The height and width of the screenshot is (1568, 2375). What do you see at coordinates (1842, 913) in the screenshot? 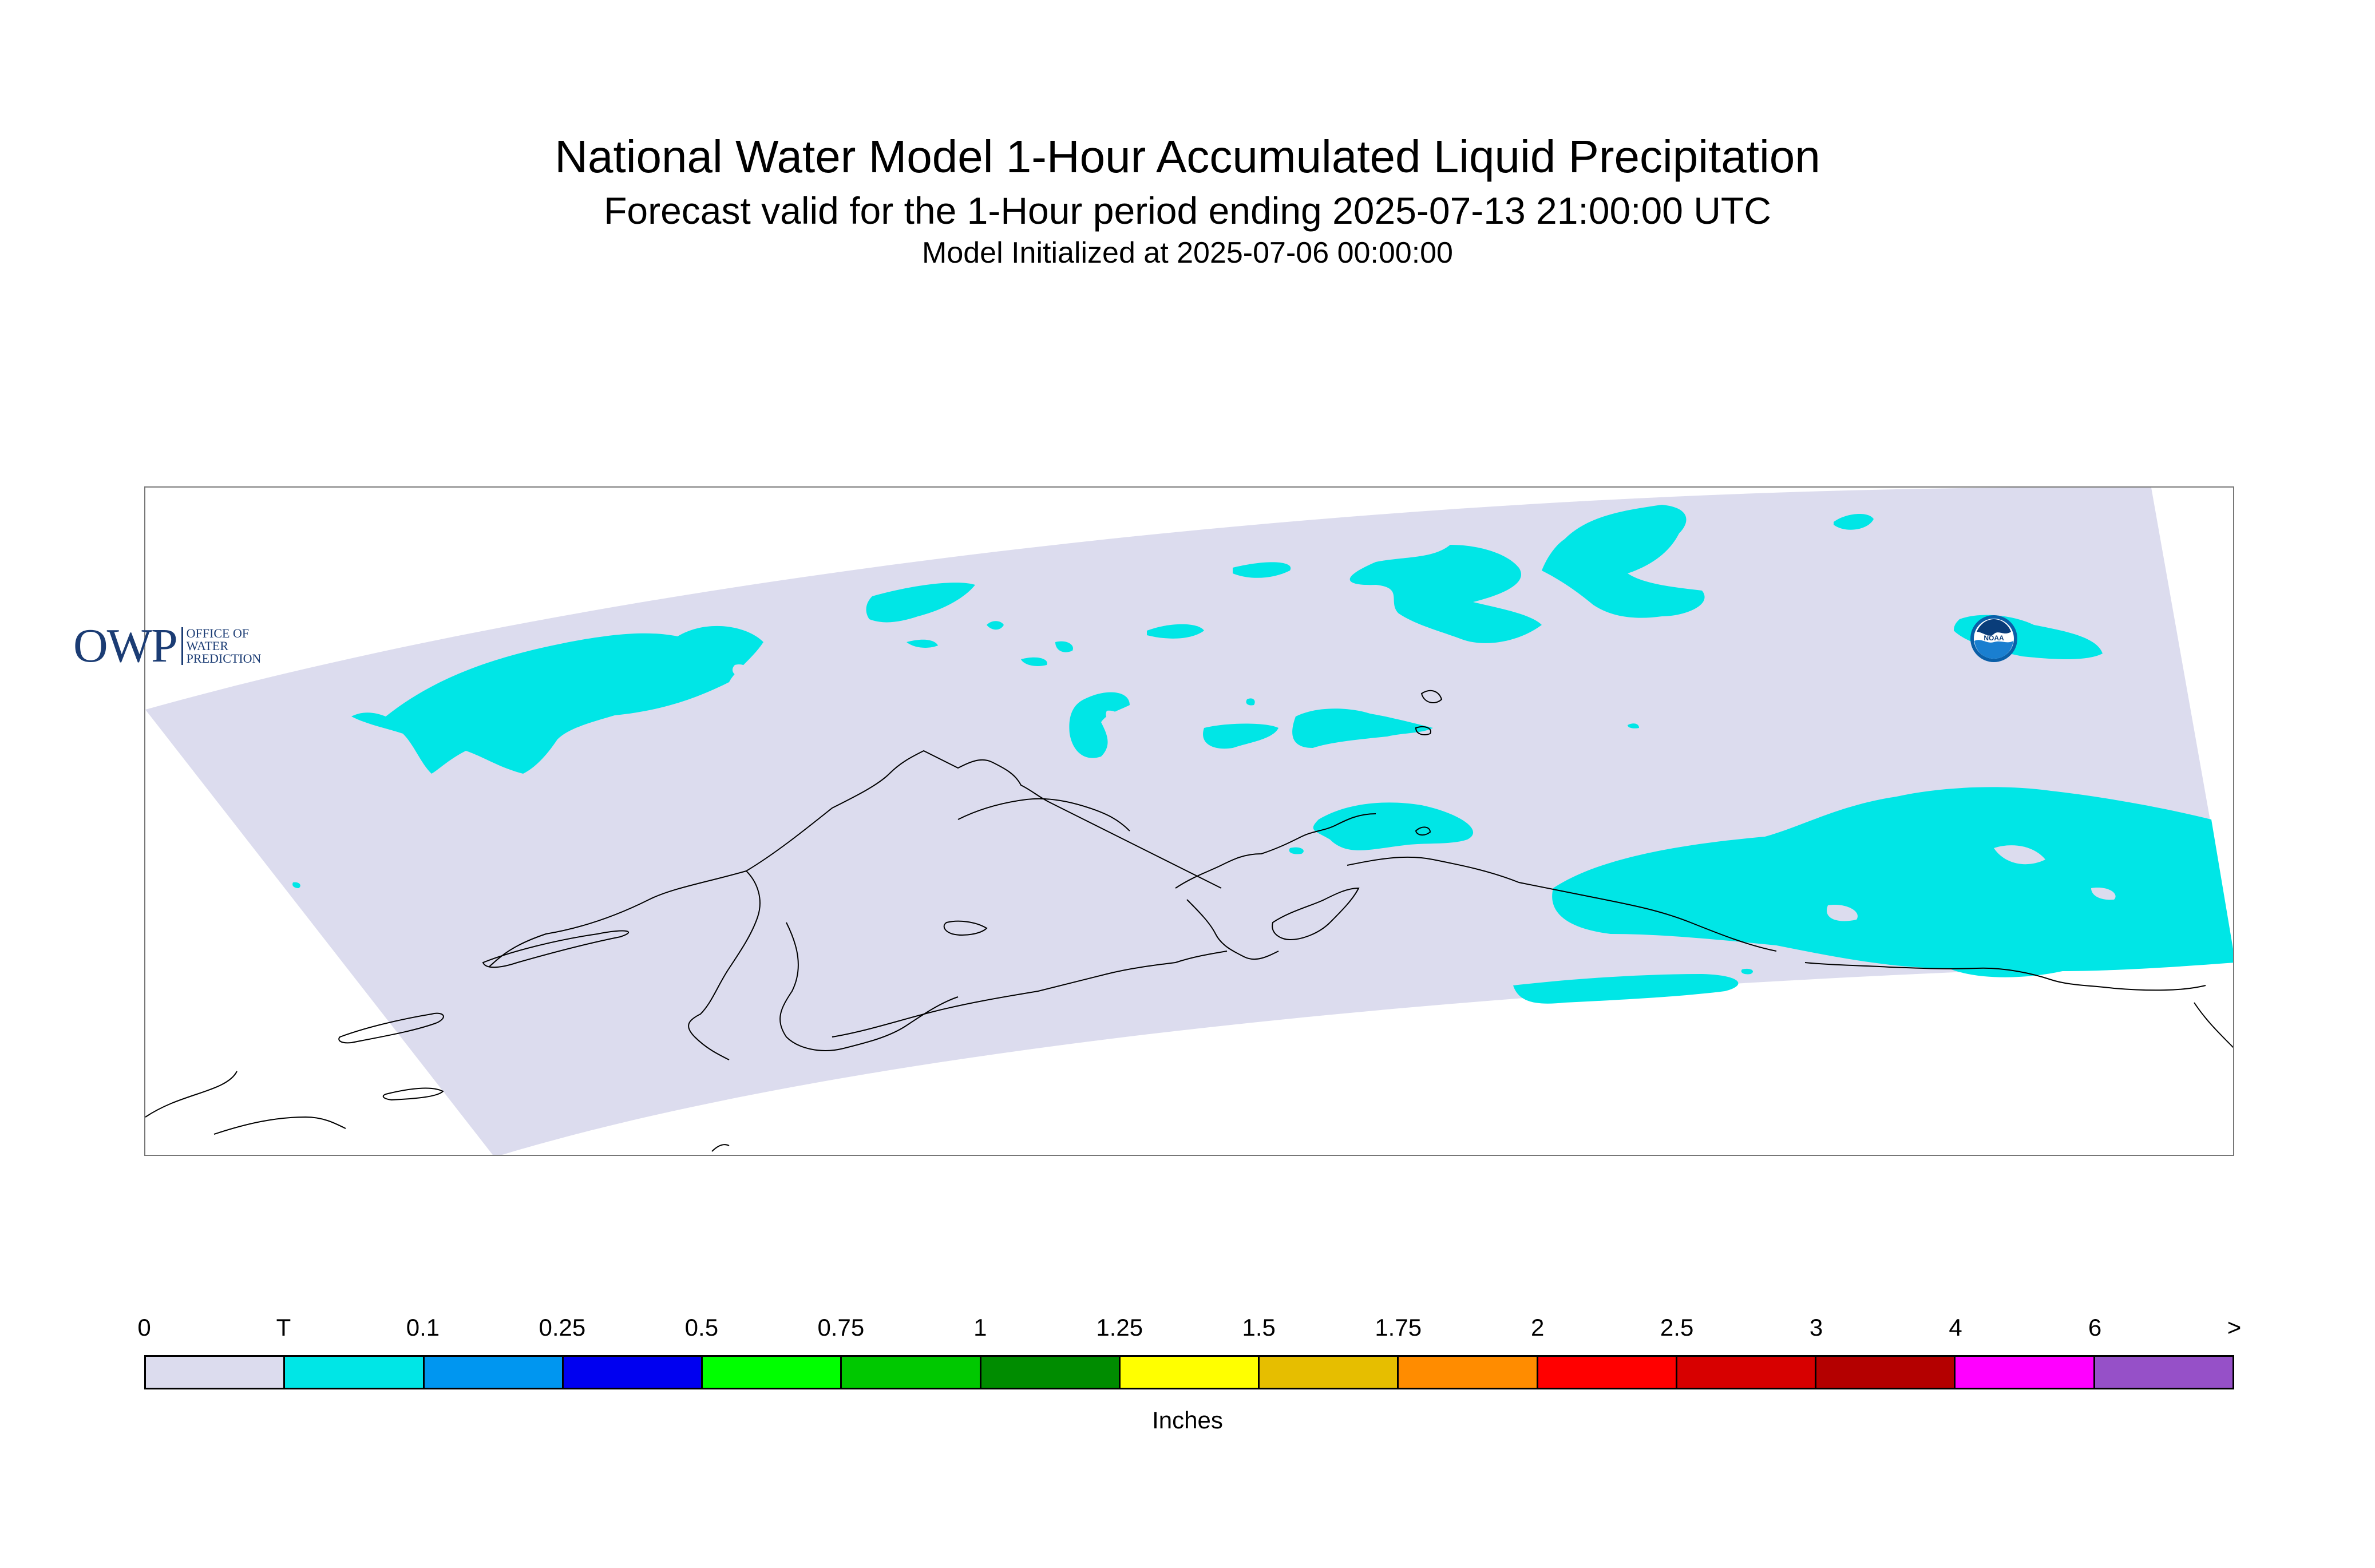
I see `precip-hole-east` at bounding box center [1842, 913].